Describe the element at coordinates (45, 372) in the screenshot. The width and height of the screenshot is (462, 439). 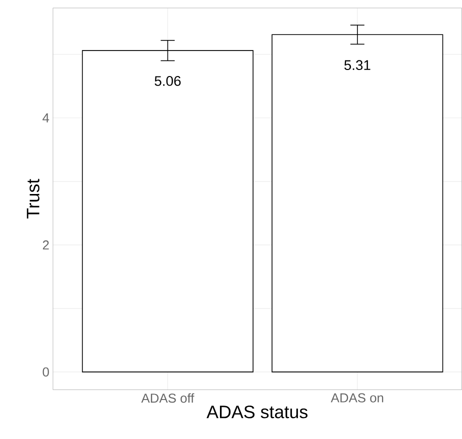
I see `y-tick-label: 0` at that location.